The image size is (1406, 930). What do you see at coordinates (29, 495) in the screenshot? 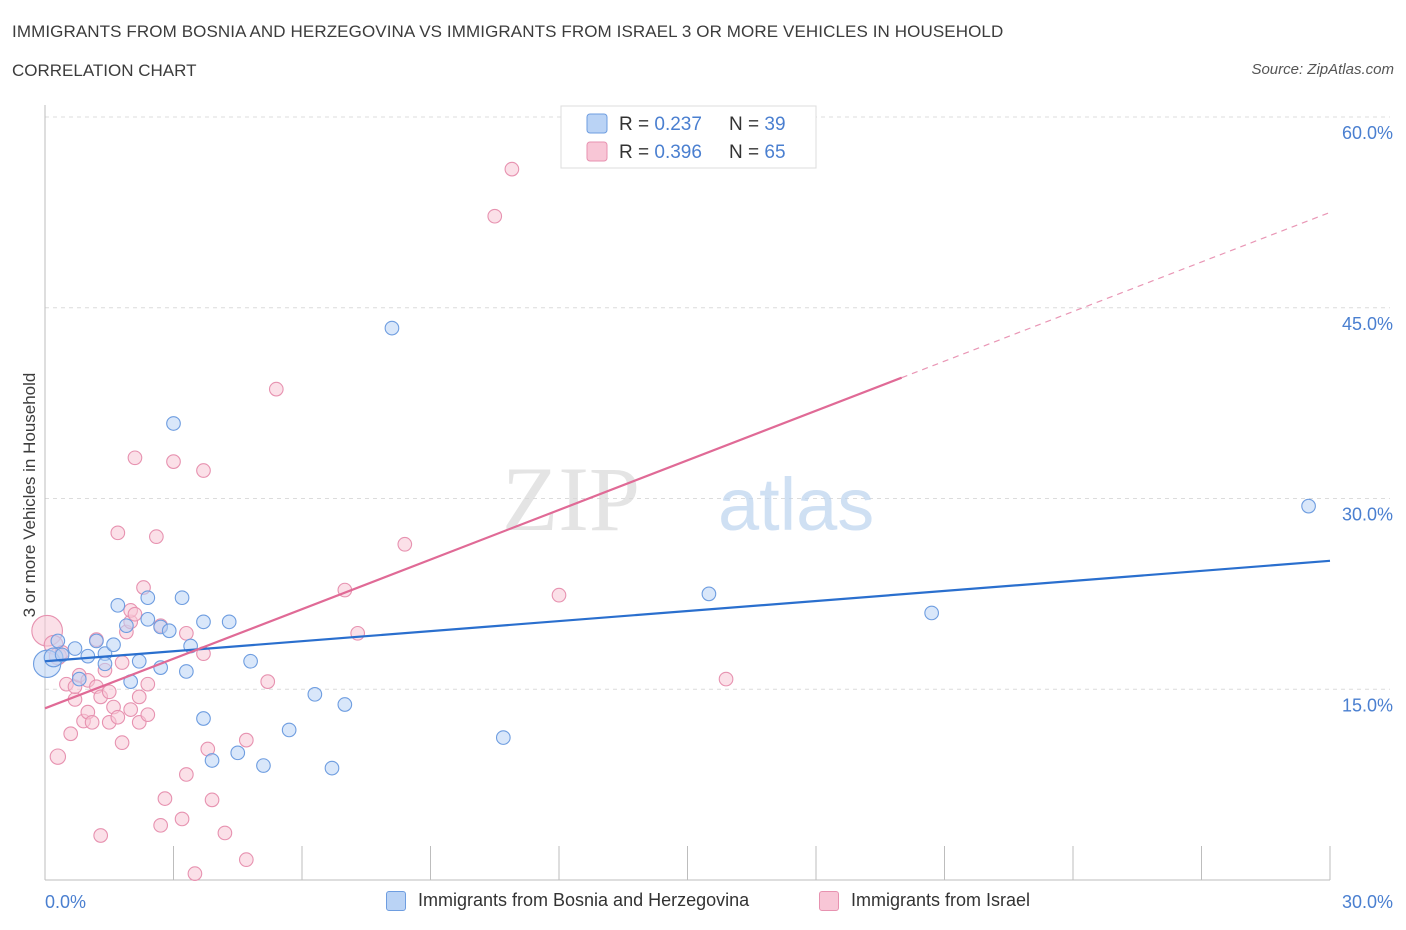
I see `y-axis-title: 3 or more Vehicles in Household` at bounding box center [29, 495].